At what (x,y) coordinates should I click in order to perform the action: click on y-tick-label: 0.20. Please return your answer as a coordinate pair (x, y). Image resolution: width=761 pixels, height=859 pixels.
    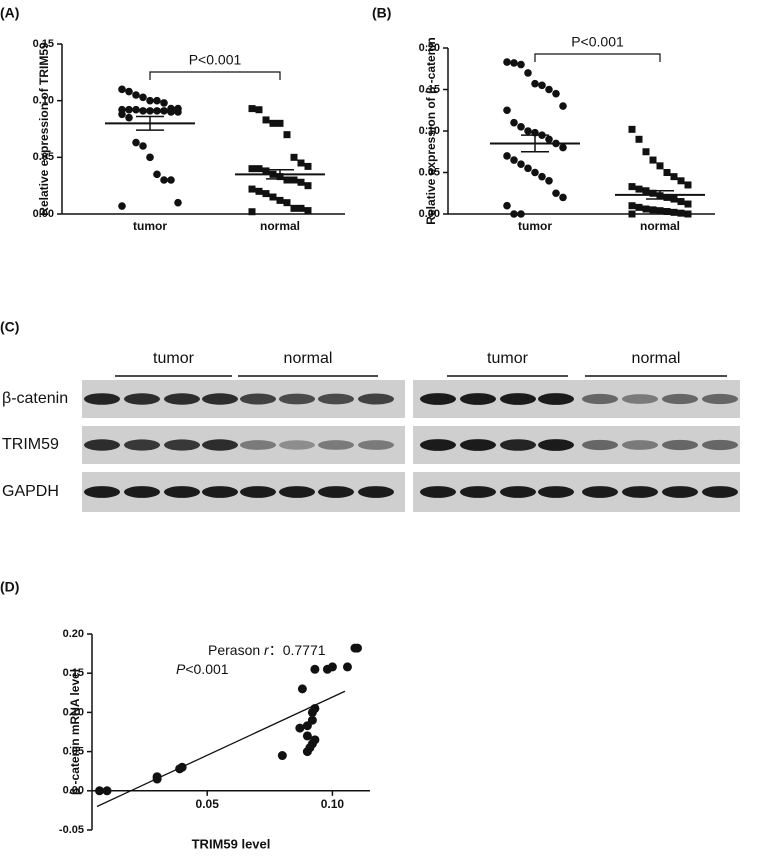
    Looking at the image, I should click on (429, 48).